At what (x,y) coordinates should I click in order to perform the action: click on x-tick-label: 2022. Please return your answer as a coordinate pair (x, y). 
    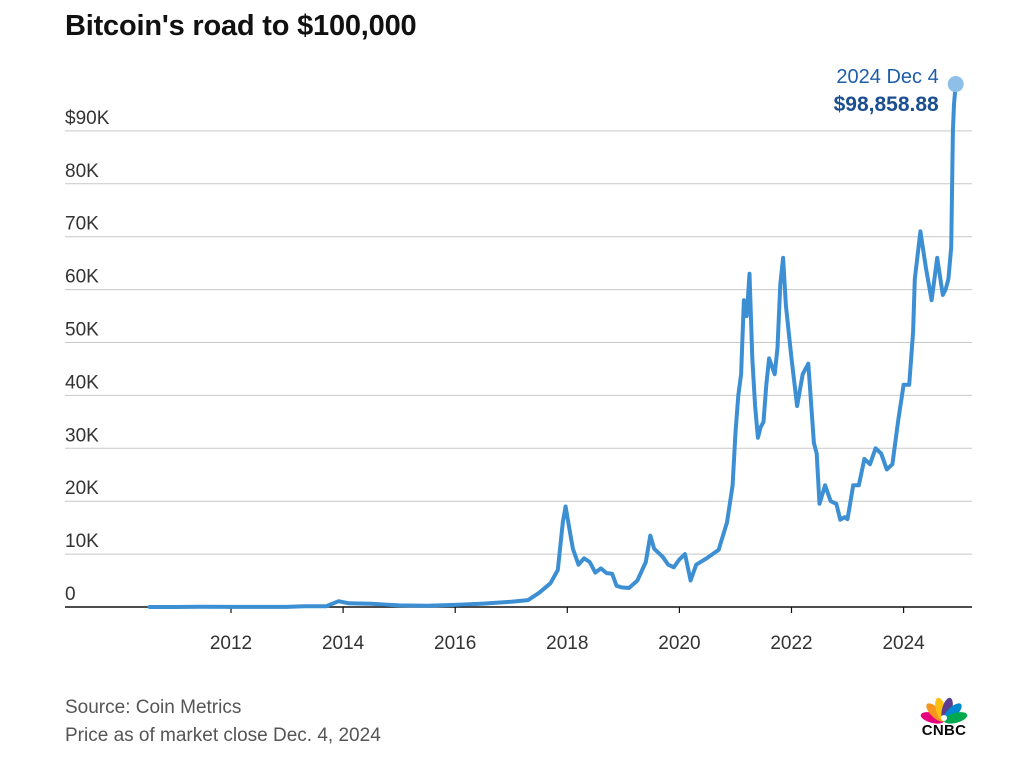
    Looking at the image, I should click on (791, 643).